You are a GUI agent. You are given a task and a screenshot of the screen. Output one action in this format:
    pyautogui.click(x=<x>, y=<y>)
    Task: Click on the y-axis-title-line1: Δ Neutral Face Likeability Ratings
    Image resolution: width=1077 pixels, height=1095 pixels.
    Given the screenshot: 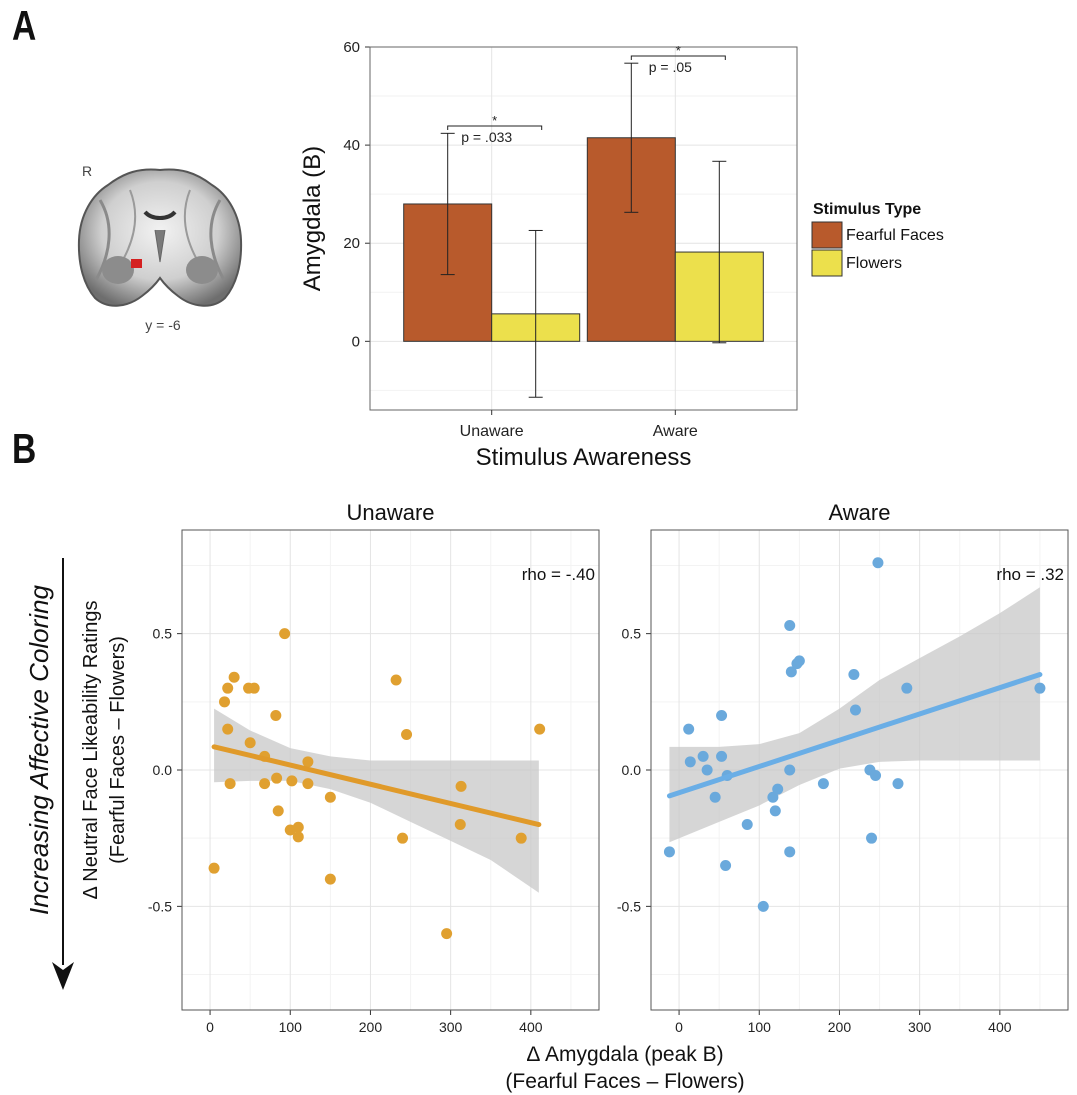 What is the action you would take?
    pyautogui.click(x=91, y=749)
    